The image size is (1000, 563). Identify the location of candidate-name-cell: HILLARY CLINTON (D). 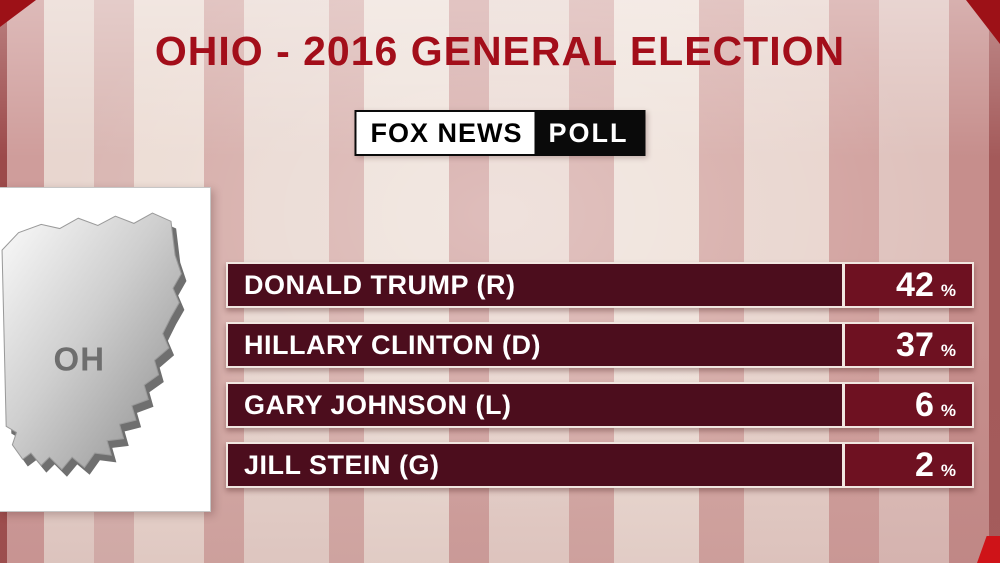
(536, 345).